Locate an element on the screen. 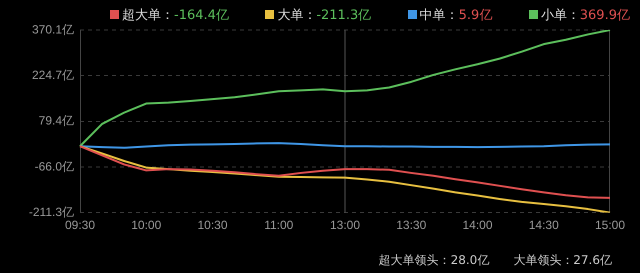 The height and width of the screenshot is (273, 640). text: 369.9亿 is located at coordinates (605, 15).